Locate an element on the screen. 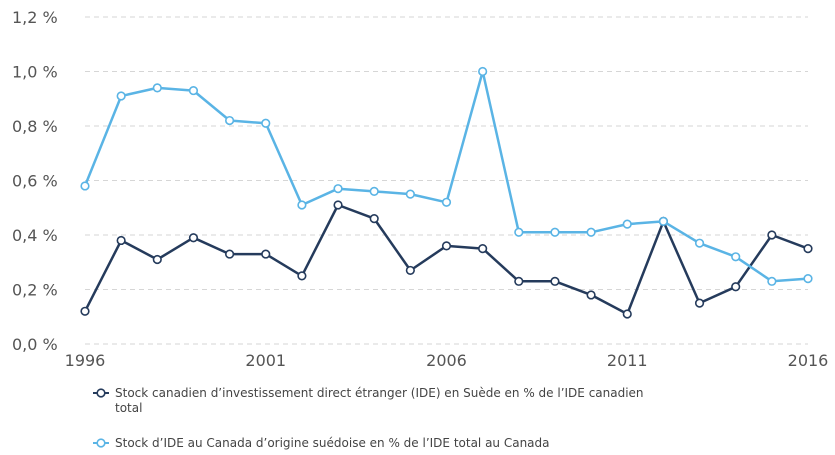  x-tick-label: 2006 is located at coordinates (446, 360).